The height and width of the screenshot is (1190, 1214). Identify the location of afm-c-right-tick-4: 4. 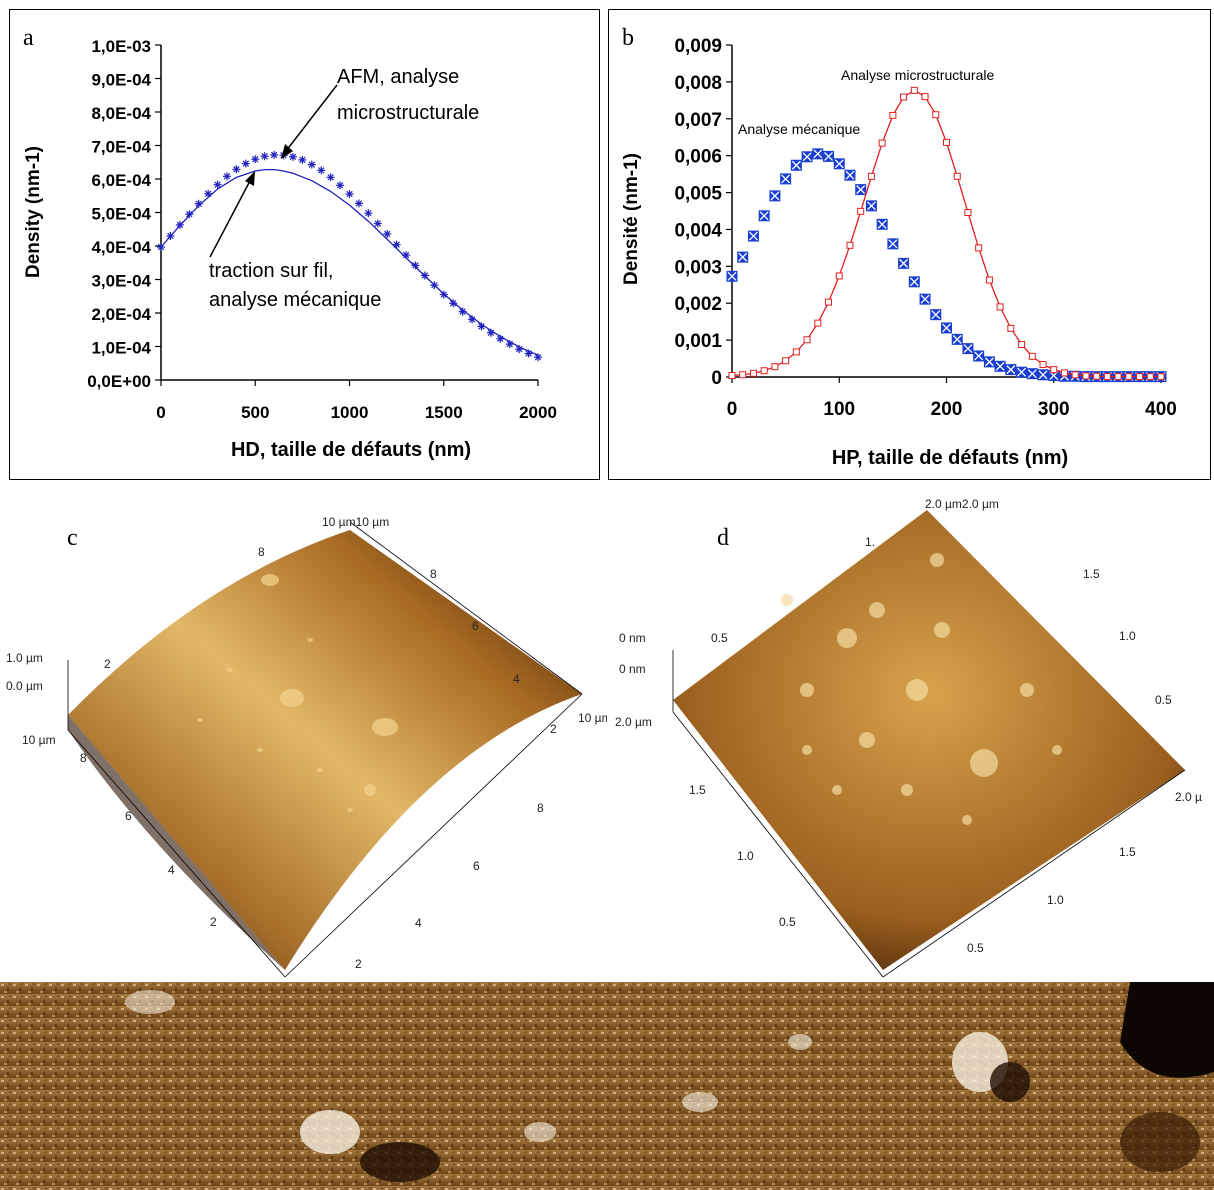
(516, 679).